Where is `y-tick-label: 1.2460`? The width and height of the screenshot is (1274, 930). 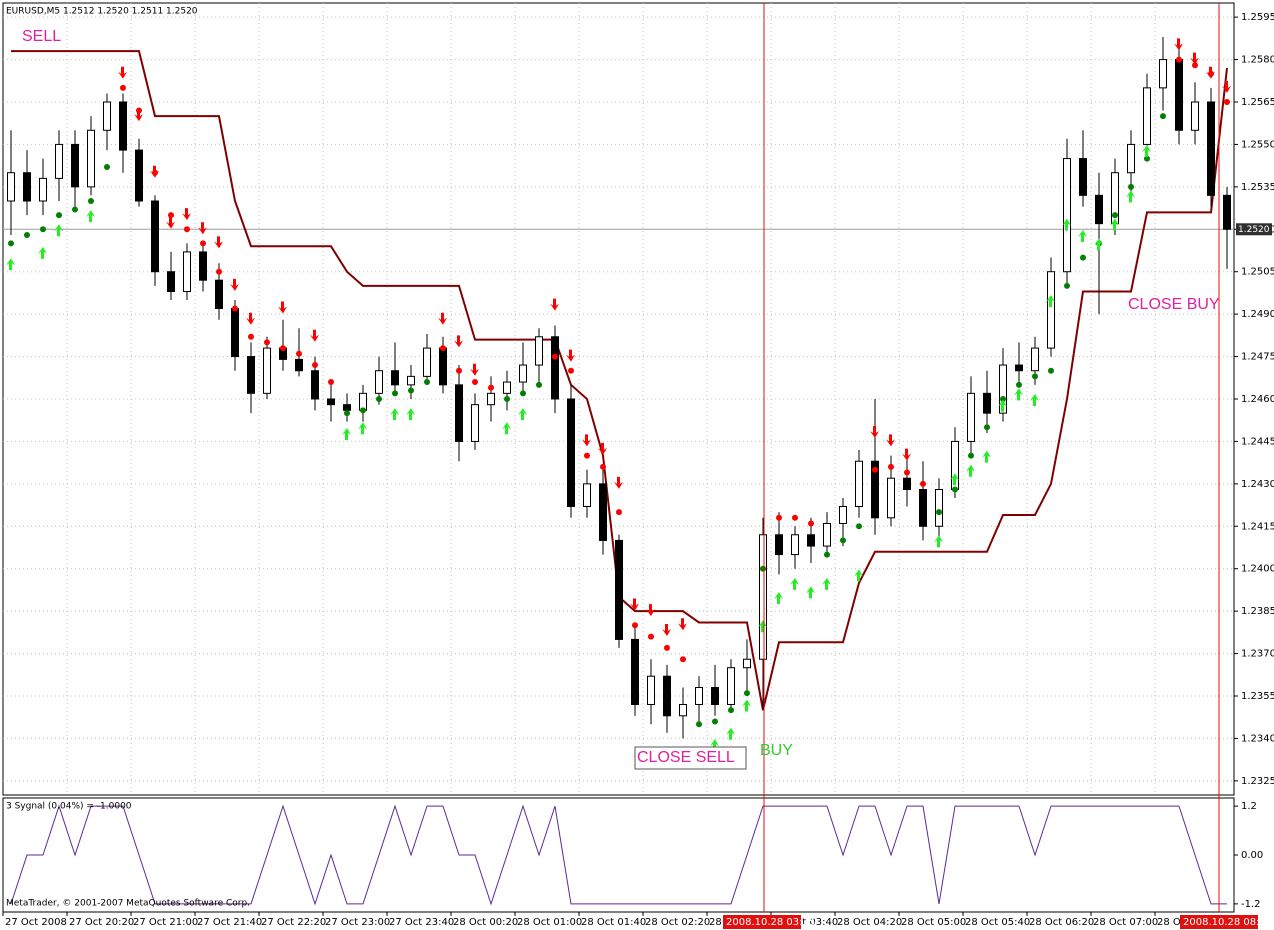 y-tick-label: 1.2460 is located at coordinates (1257, 399).